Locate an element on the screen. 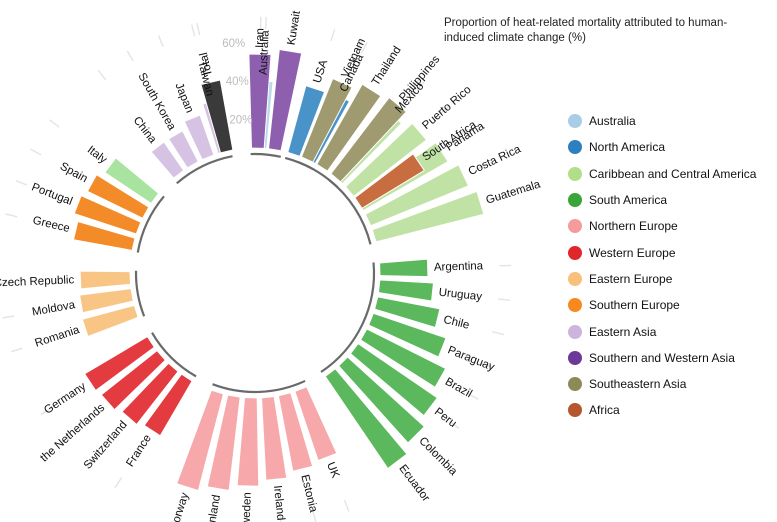 The height and width of the screenshot is (522, 777). label-romania: Romania is located at coordinates (58, 337).